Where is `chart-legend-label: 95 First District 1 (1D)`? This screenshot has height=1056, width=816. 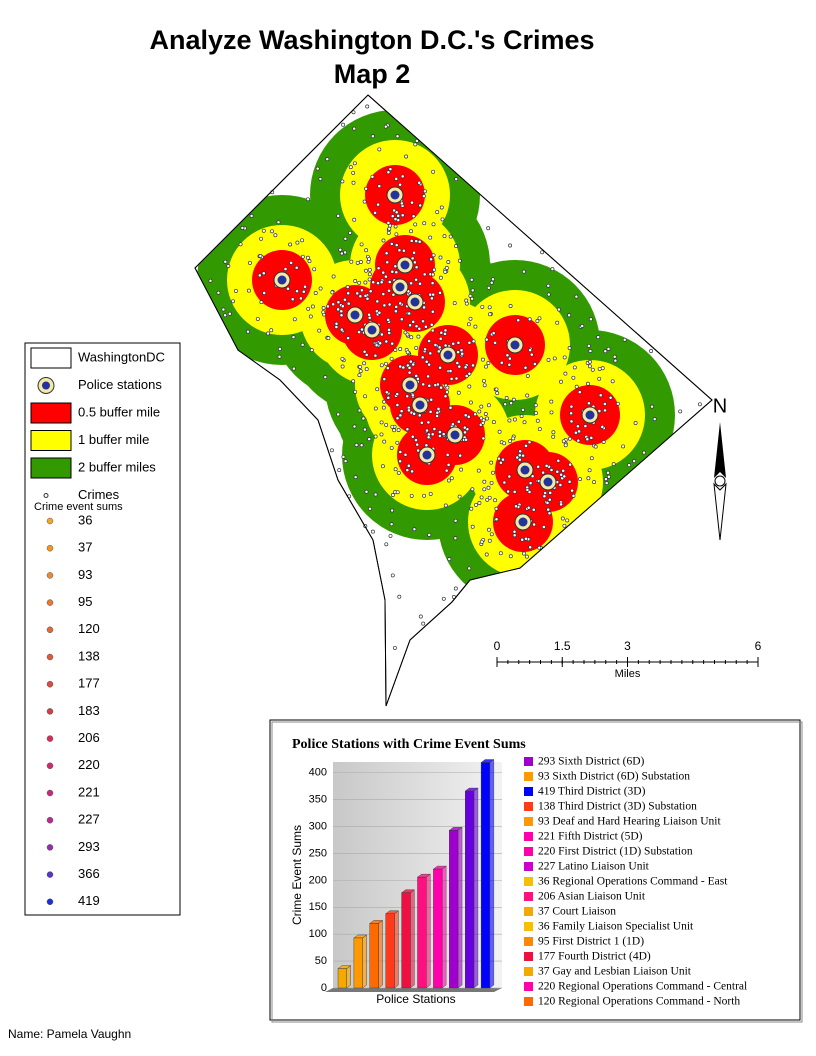 chart-legend-label: 95 First District 1 (1D) is located at coordinates (591, 942).